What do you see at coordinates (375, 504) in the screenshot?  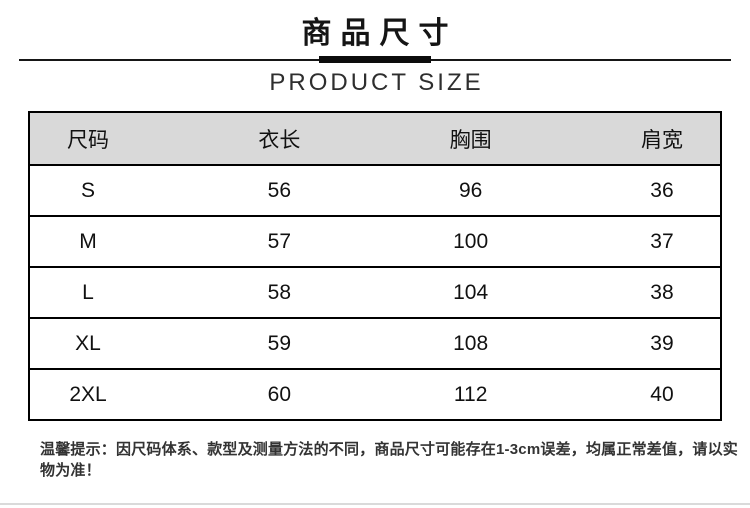 I see `bottom-divider` at bounding box center [375, 504].